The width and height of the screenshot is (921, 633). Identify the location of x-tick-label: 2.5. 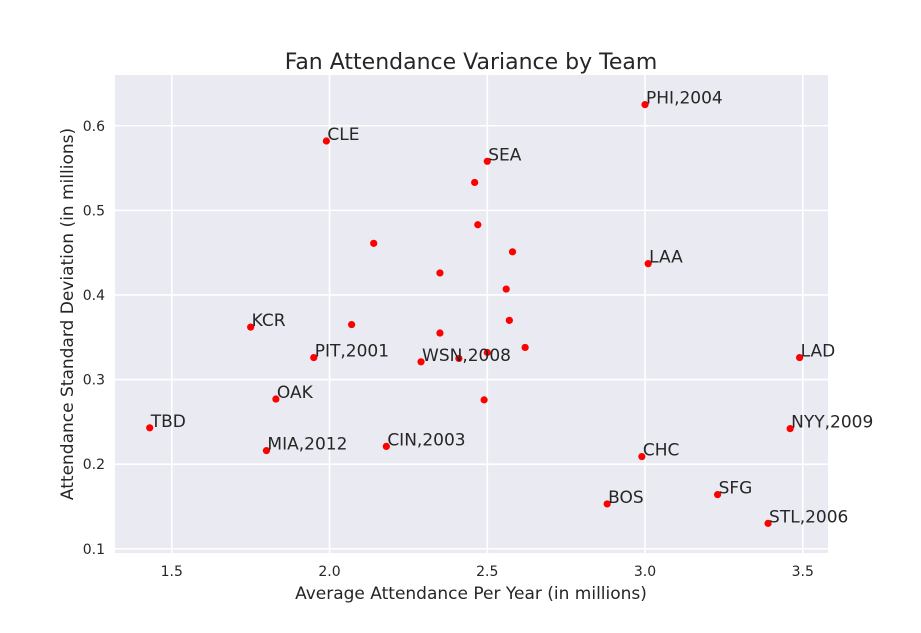
(487, 572).